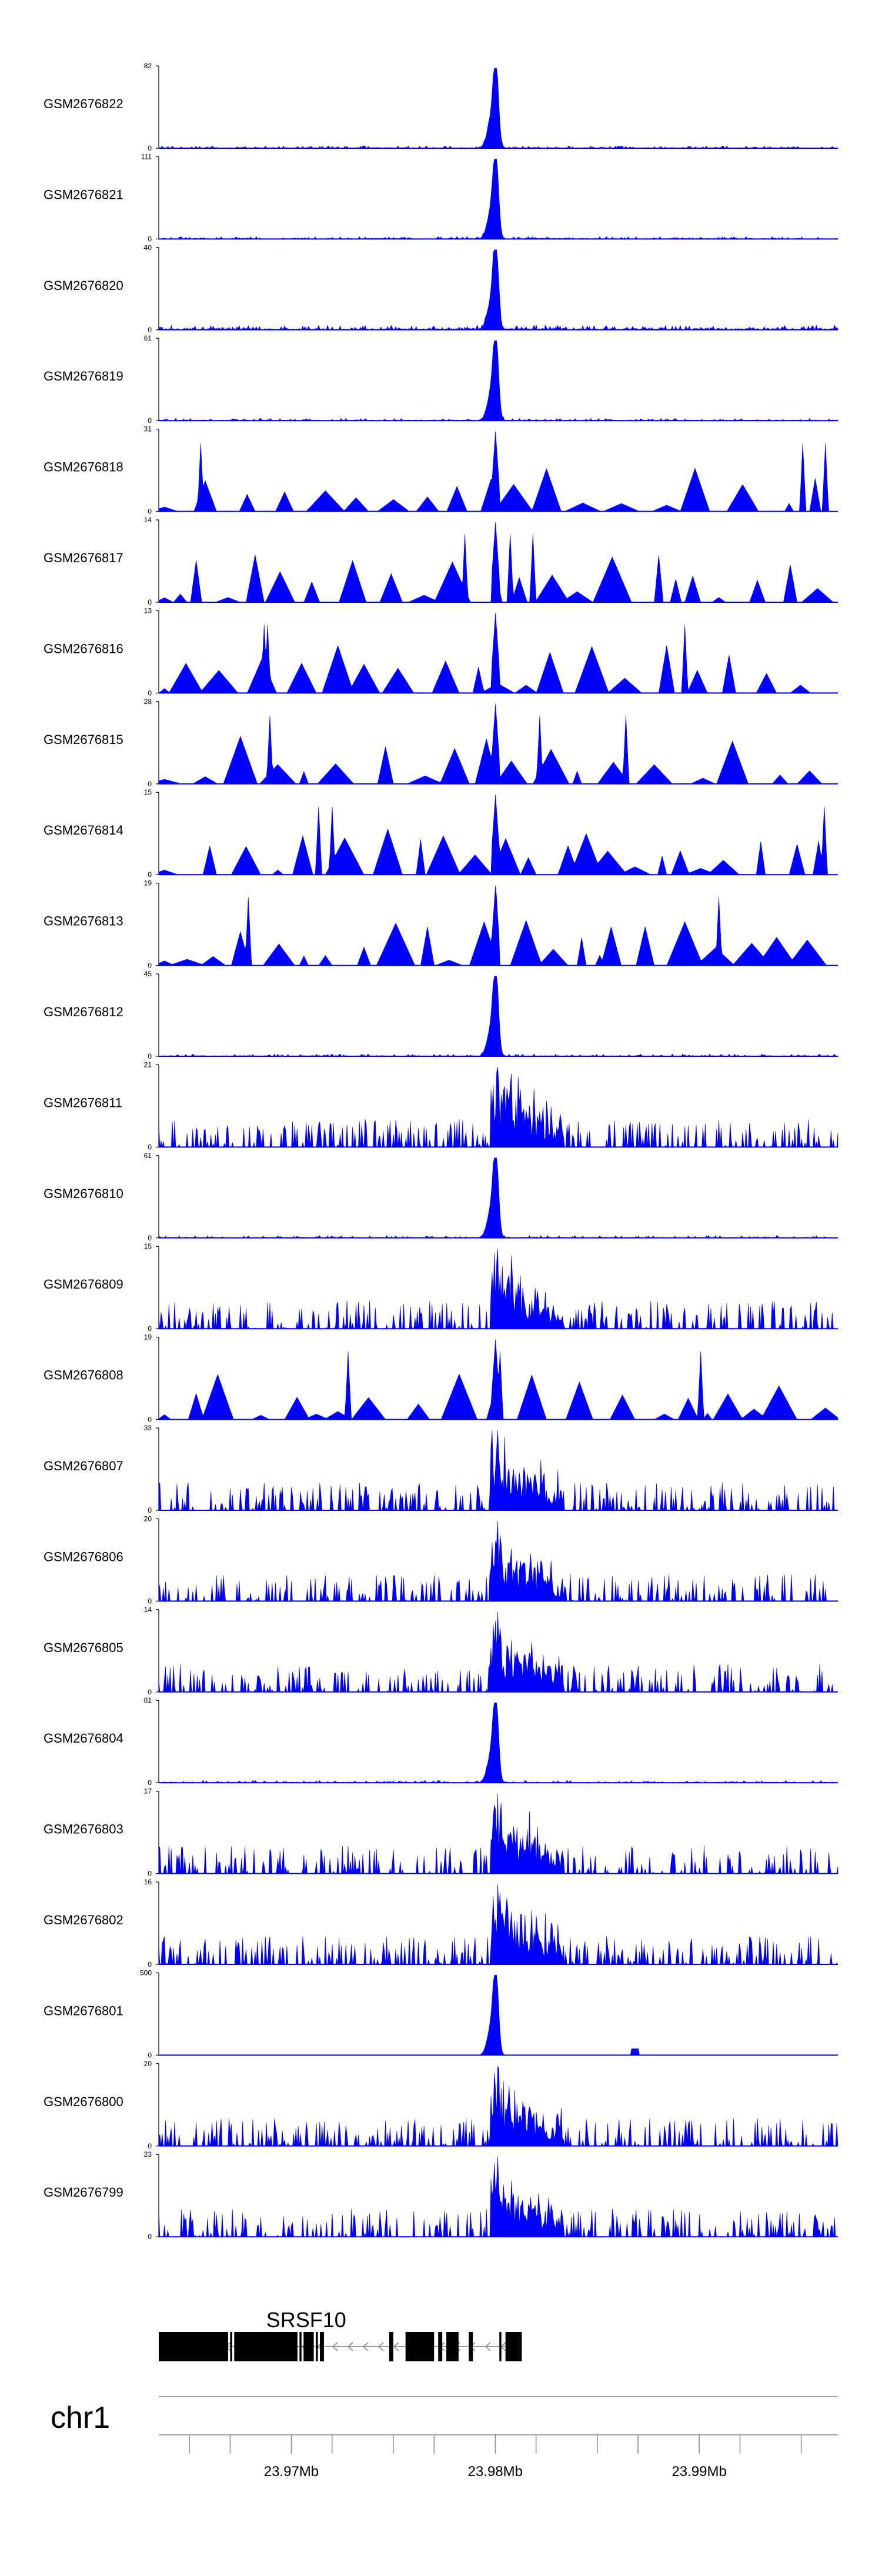 The image size is (882, 2576). What do you see at coordinates (148, 2154) in the screenshot?
I see `track-ymax-label: 23` at bounding box center [148, 2154].